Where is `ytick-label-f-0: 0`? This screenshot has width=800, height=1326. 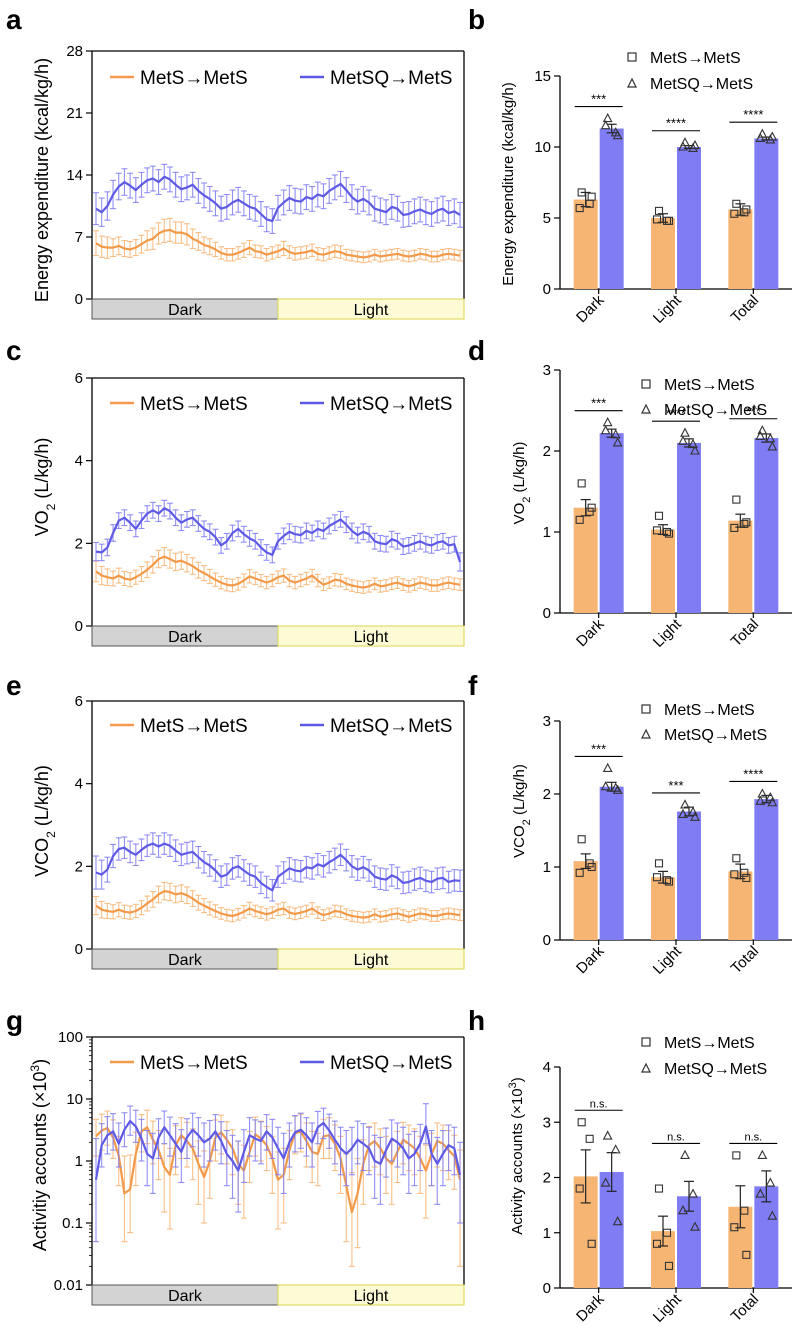
ytick-label-f-0: 0 is located at coordinates (547, 940).